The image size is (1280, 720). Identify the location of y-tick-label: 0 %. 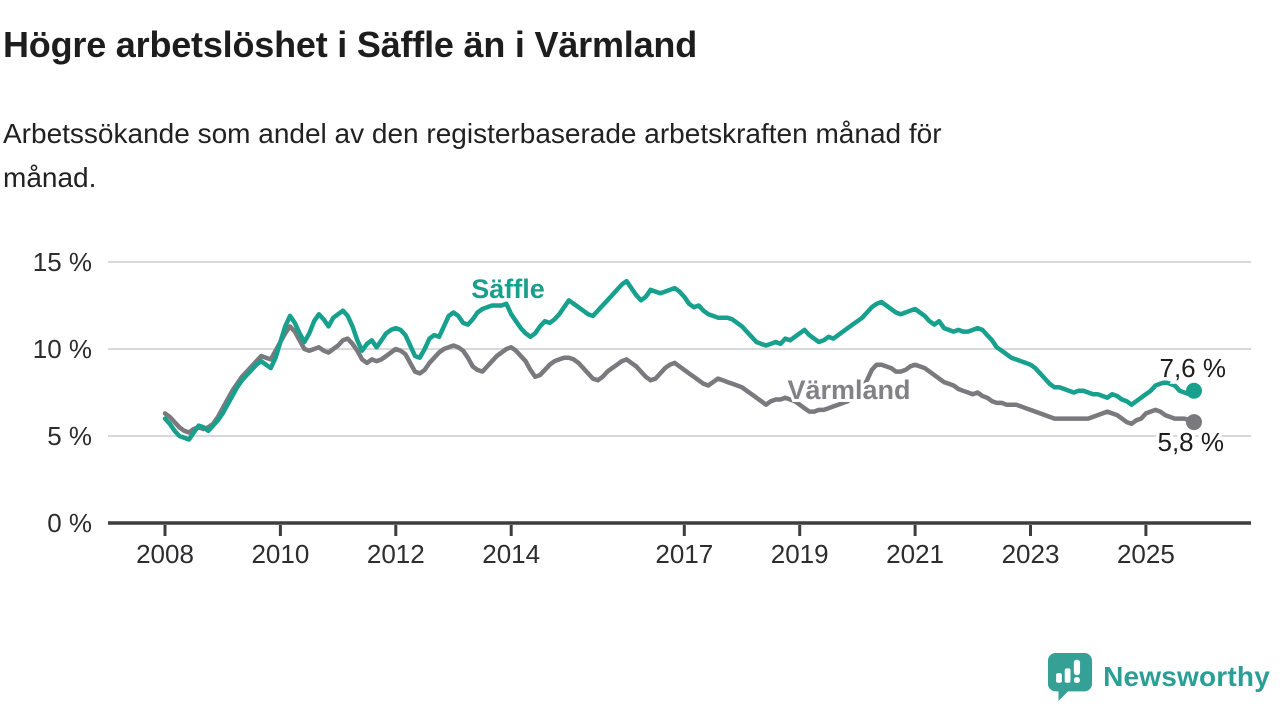
(69, 523).